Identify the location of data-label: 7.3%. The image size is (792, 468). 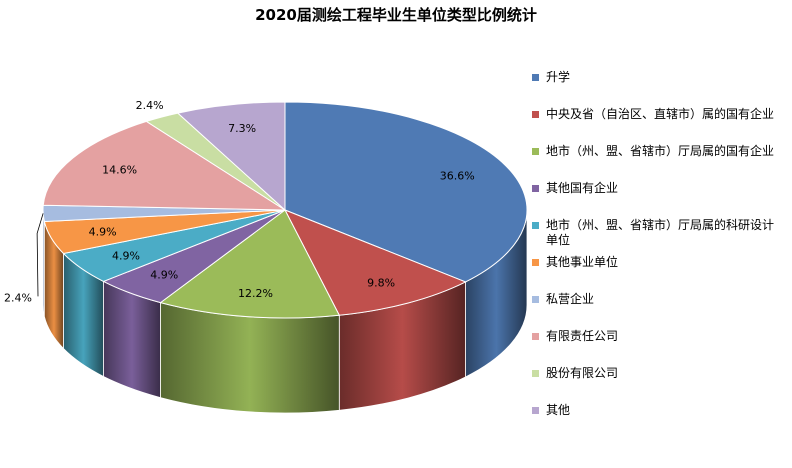
(242, 128).